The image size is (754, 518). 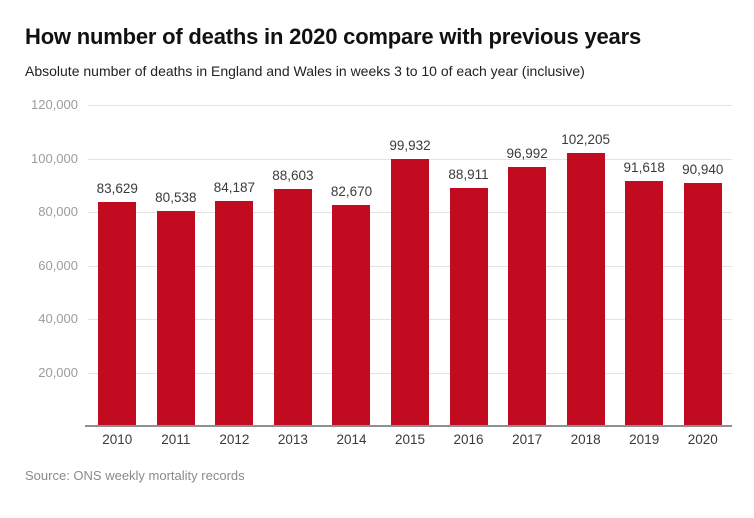 What do you see at coordinates (527, 296) in the screenshot?
I see `bar-2017` at bounding box center [527, 296].